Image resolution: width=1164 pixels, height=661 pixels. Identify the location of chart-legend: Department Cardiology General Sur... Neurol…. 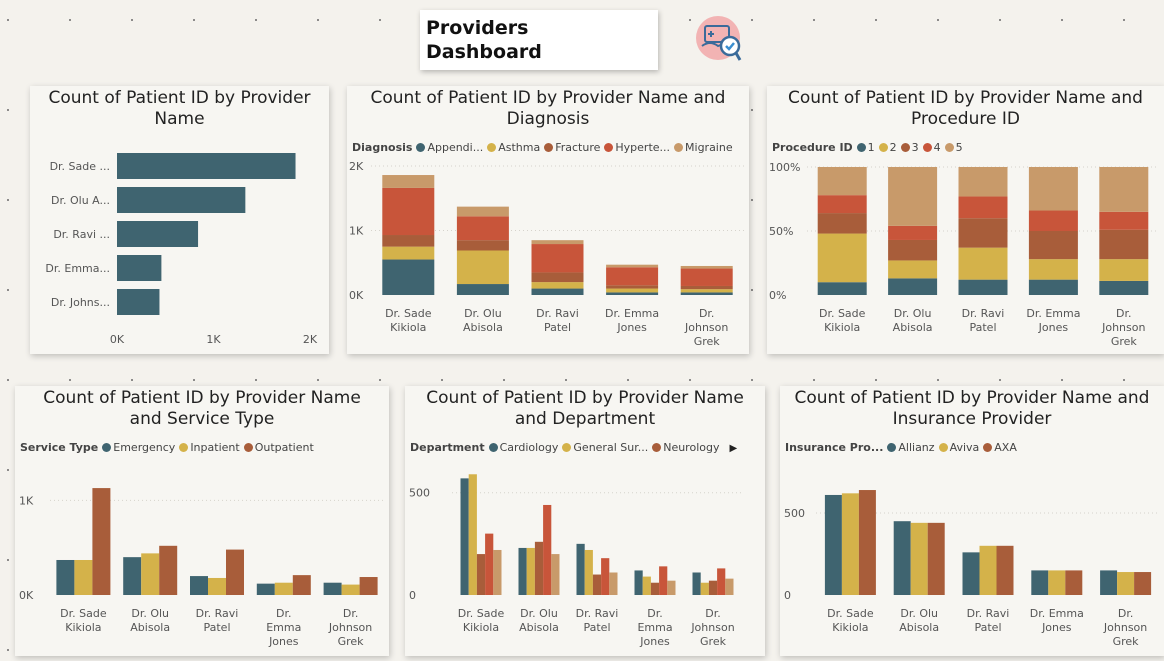
(573, 447).